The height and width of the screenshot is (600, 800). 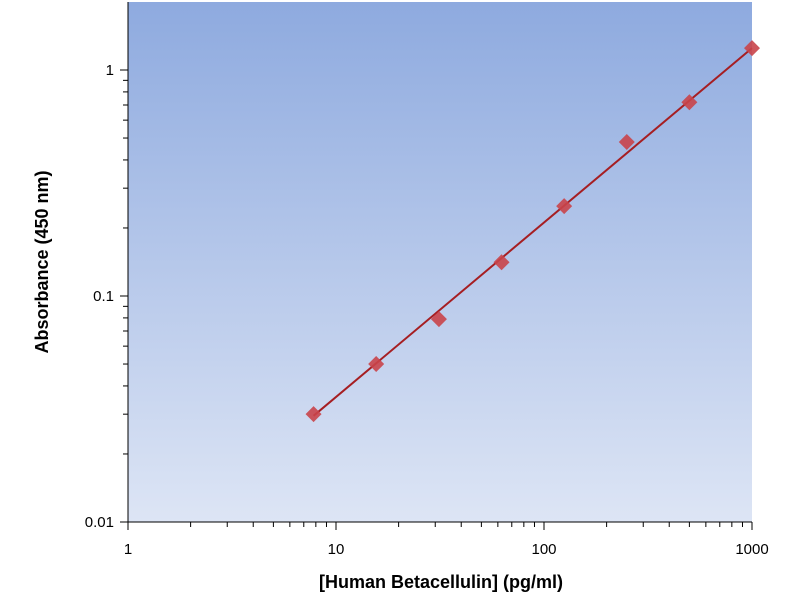 I want to click on x-axis-title: [Human Betacellulin] (pg/ml), so click(x=441, y=582).